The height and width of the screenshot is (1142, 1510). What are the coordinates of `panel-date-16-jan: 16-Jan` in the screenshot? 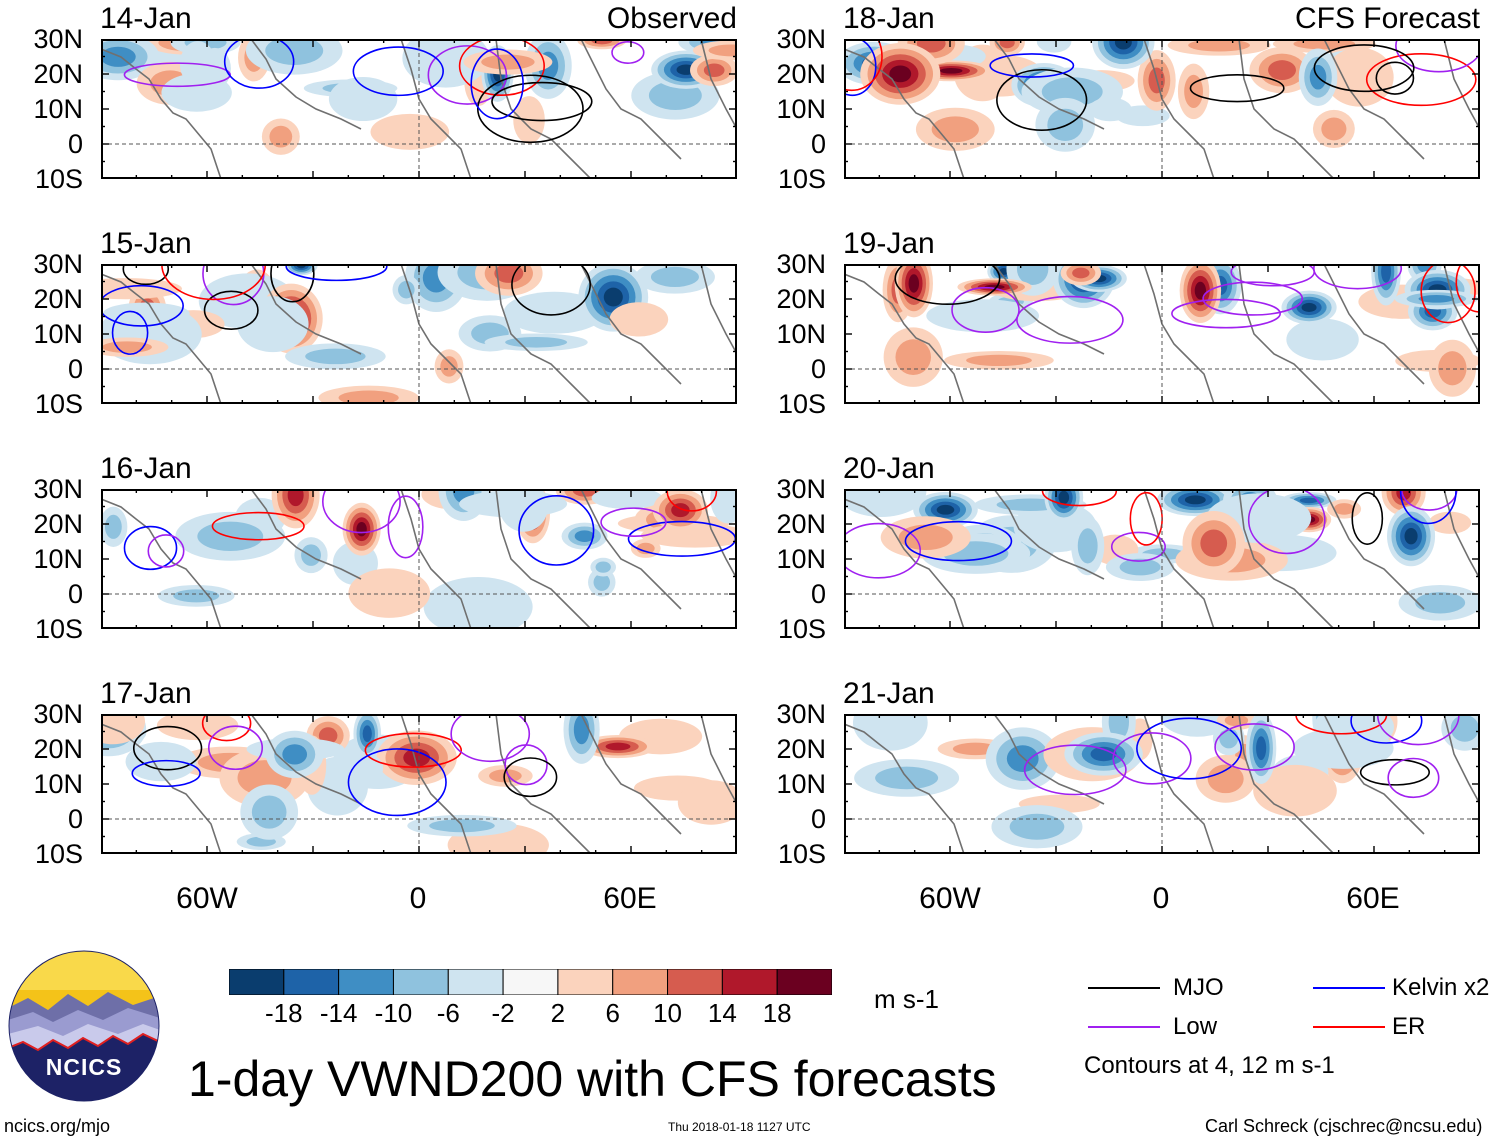 It's located at (146, 468).